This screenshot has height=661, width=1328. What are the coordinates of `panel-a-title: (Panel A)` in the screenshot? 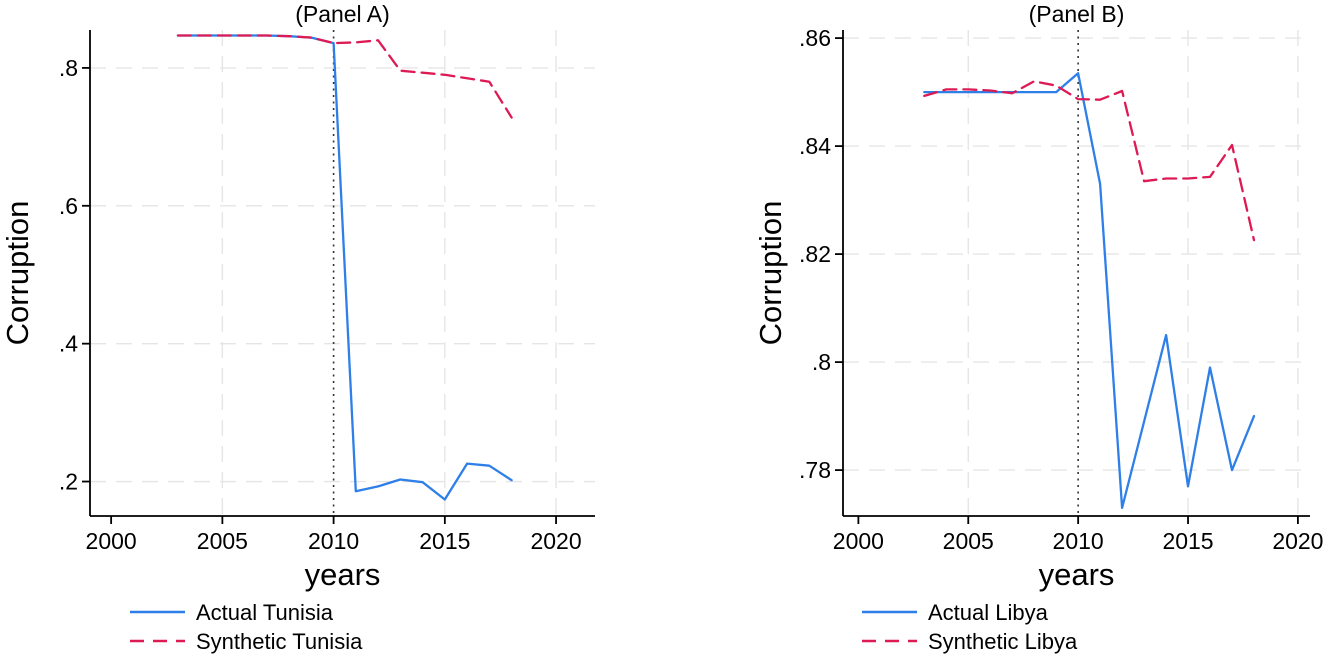 It's located at (342, 14).